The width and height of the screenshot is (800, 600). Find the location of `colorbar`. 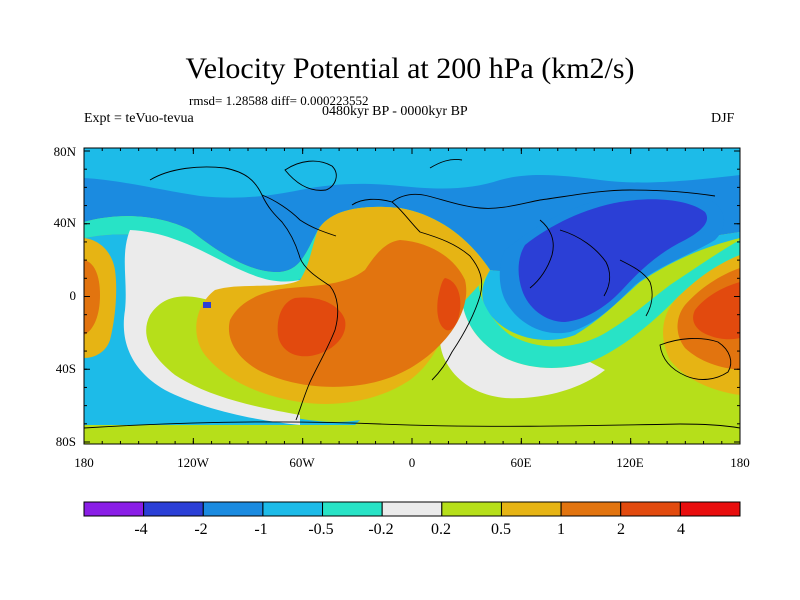

colorbar is located at coordinates (412, 509).